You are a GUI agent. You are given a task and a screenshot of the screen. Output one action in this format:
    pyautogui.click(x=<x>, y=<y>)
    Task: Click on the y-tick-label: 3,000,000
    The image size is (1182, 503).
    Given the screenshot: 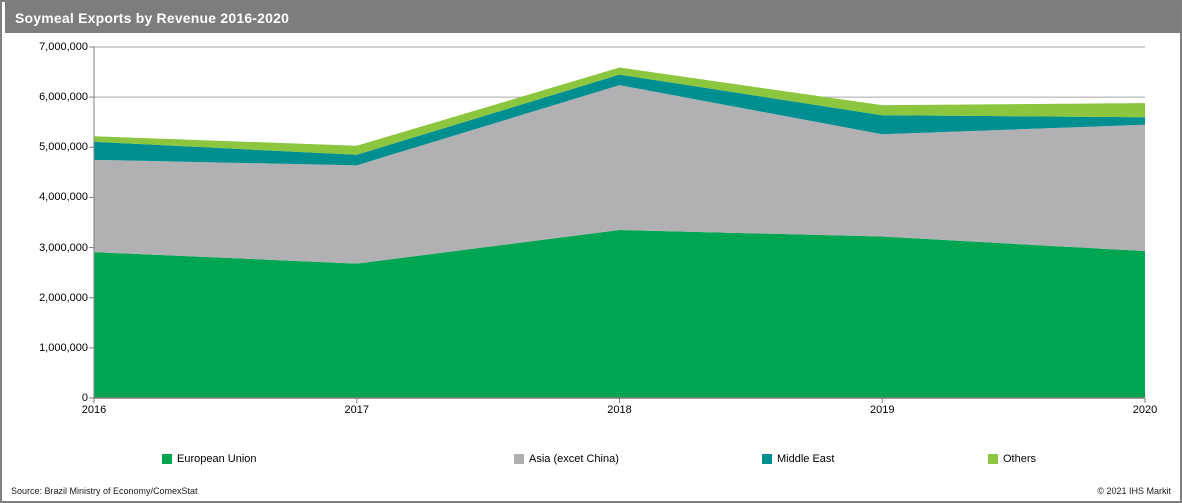 What is the action you would take?
    pyautogui.click(x=63, y=247)
    